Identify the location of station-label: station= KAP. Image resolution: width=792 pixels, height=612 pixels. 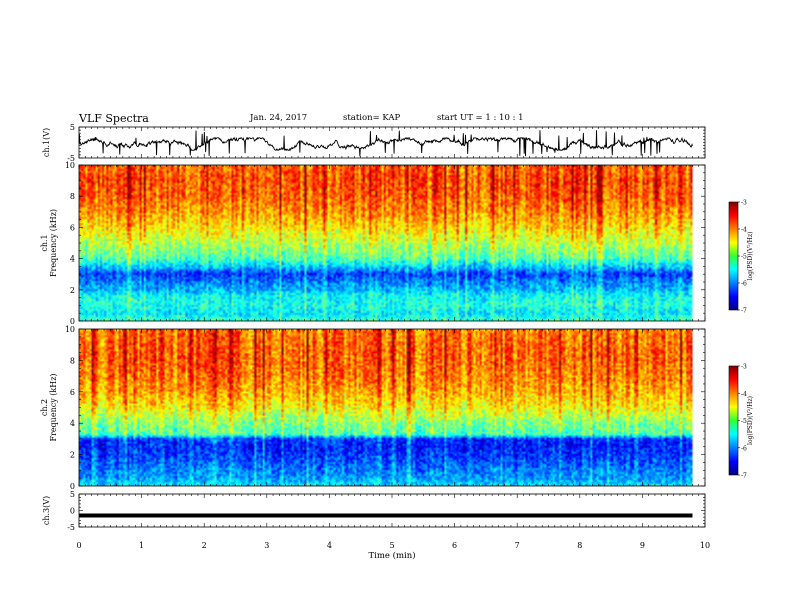
(372, 118).